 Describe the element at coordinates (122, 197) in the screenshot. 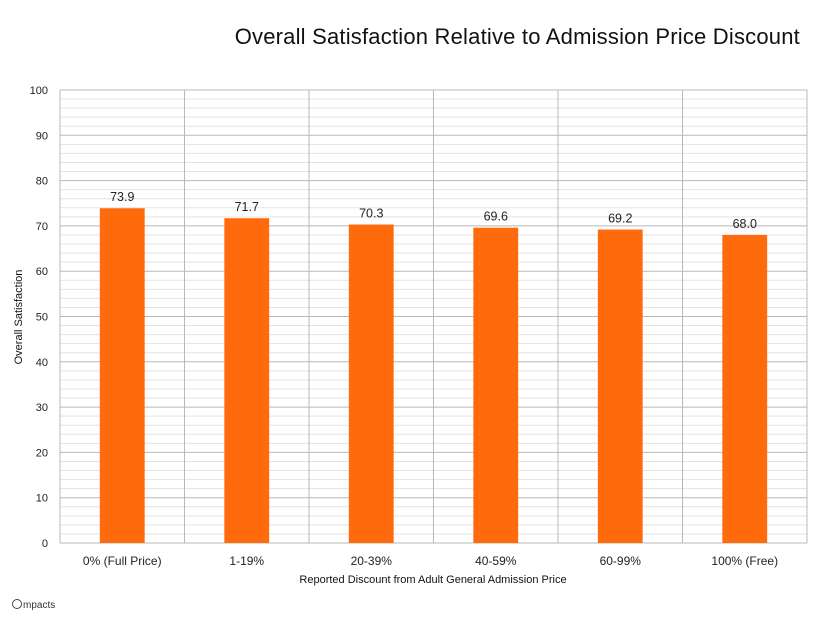

I see `bar-value-label: 73.9` at that location.